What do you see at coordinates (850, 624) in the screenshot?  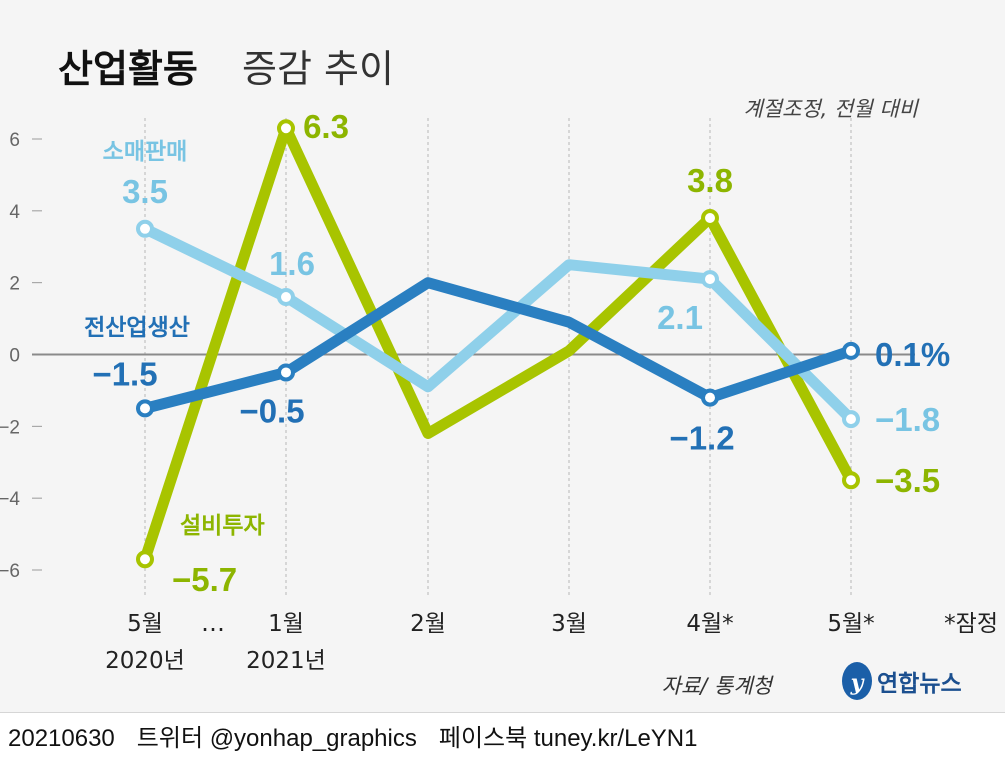 I see `x-tick-label: 5월*` at bounding box center [850, 624].